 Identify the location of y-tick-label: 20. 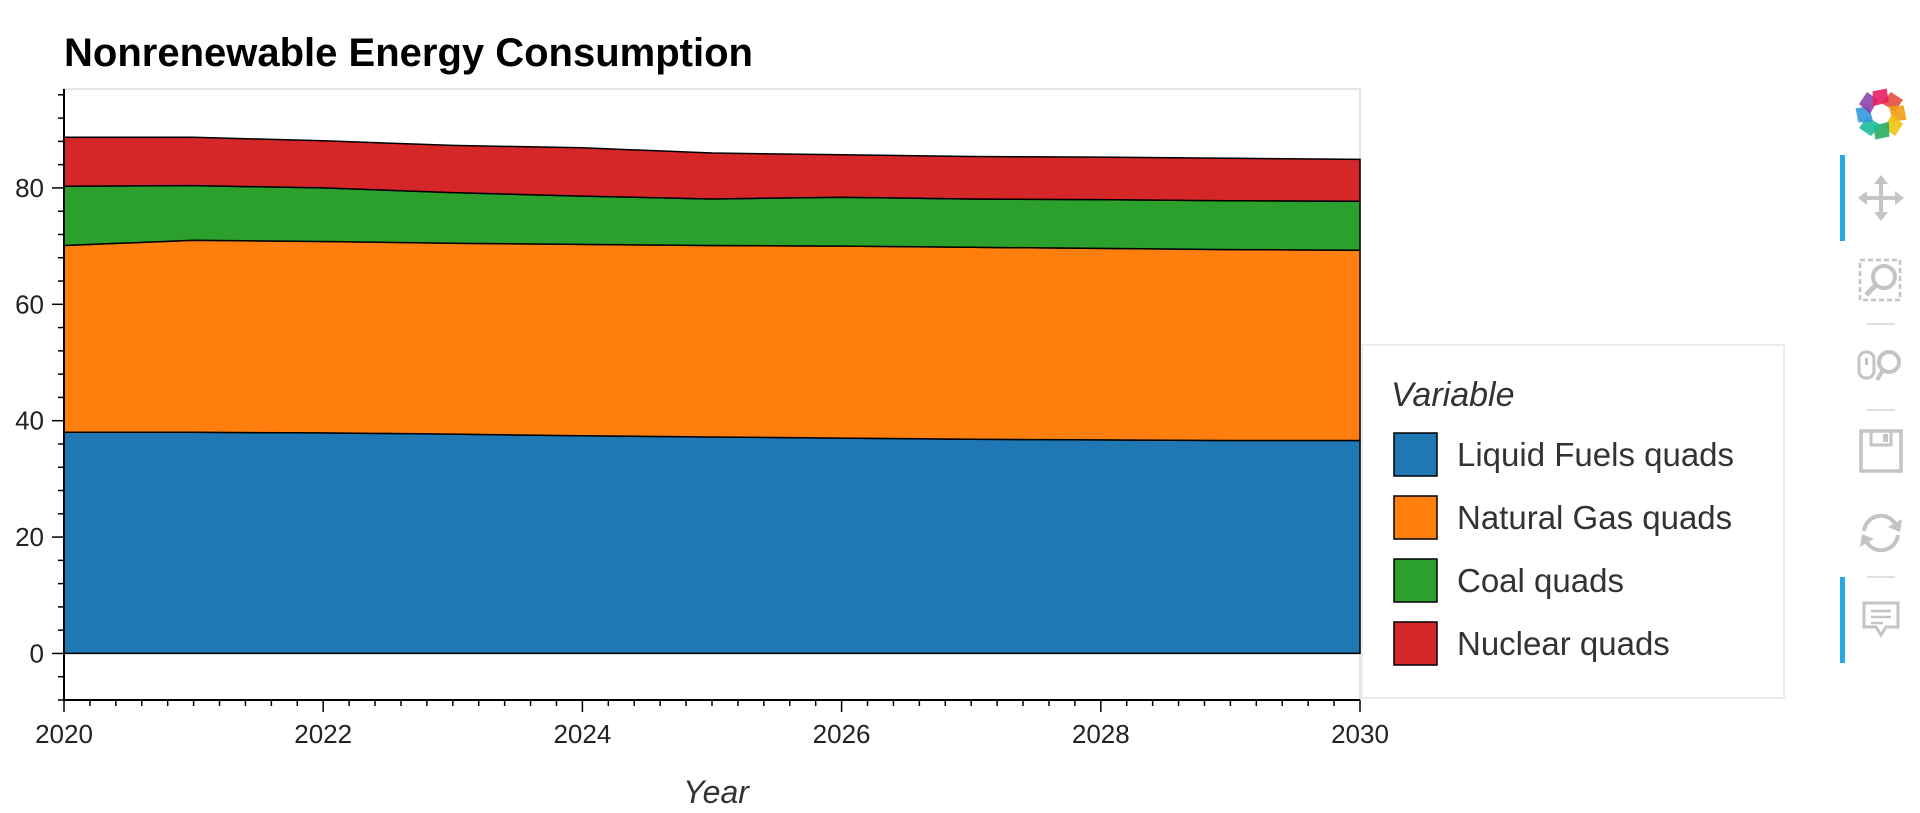
(29, 537).